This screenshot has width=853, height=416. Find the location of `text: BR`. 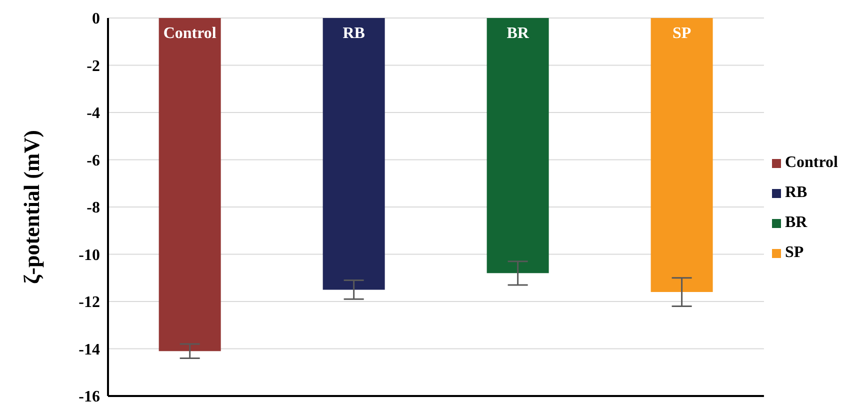

text: BR is located at coordinates (517, 33).